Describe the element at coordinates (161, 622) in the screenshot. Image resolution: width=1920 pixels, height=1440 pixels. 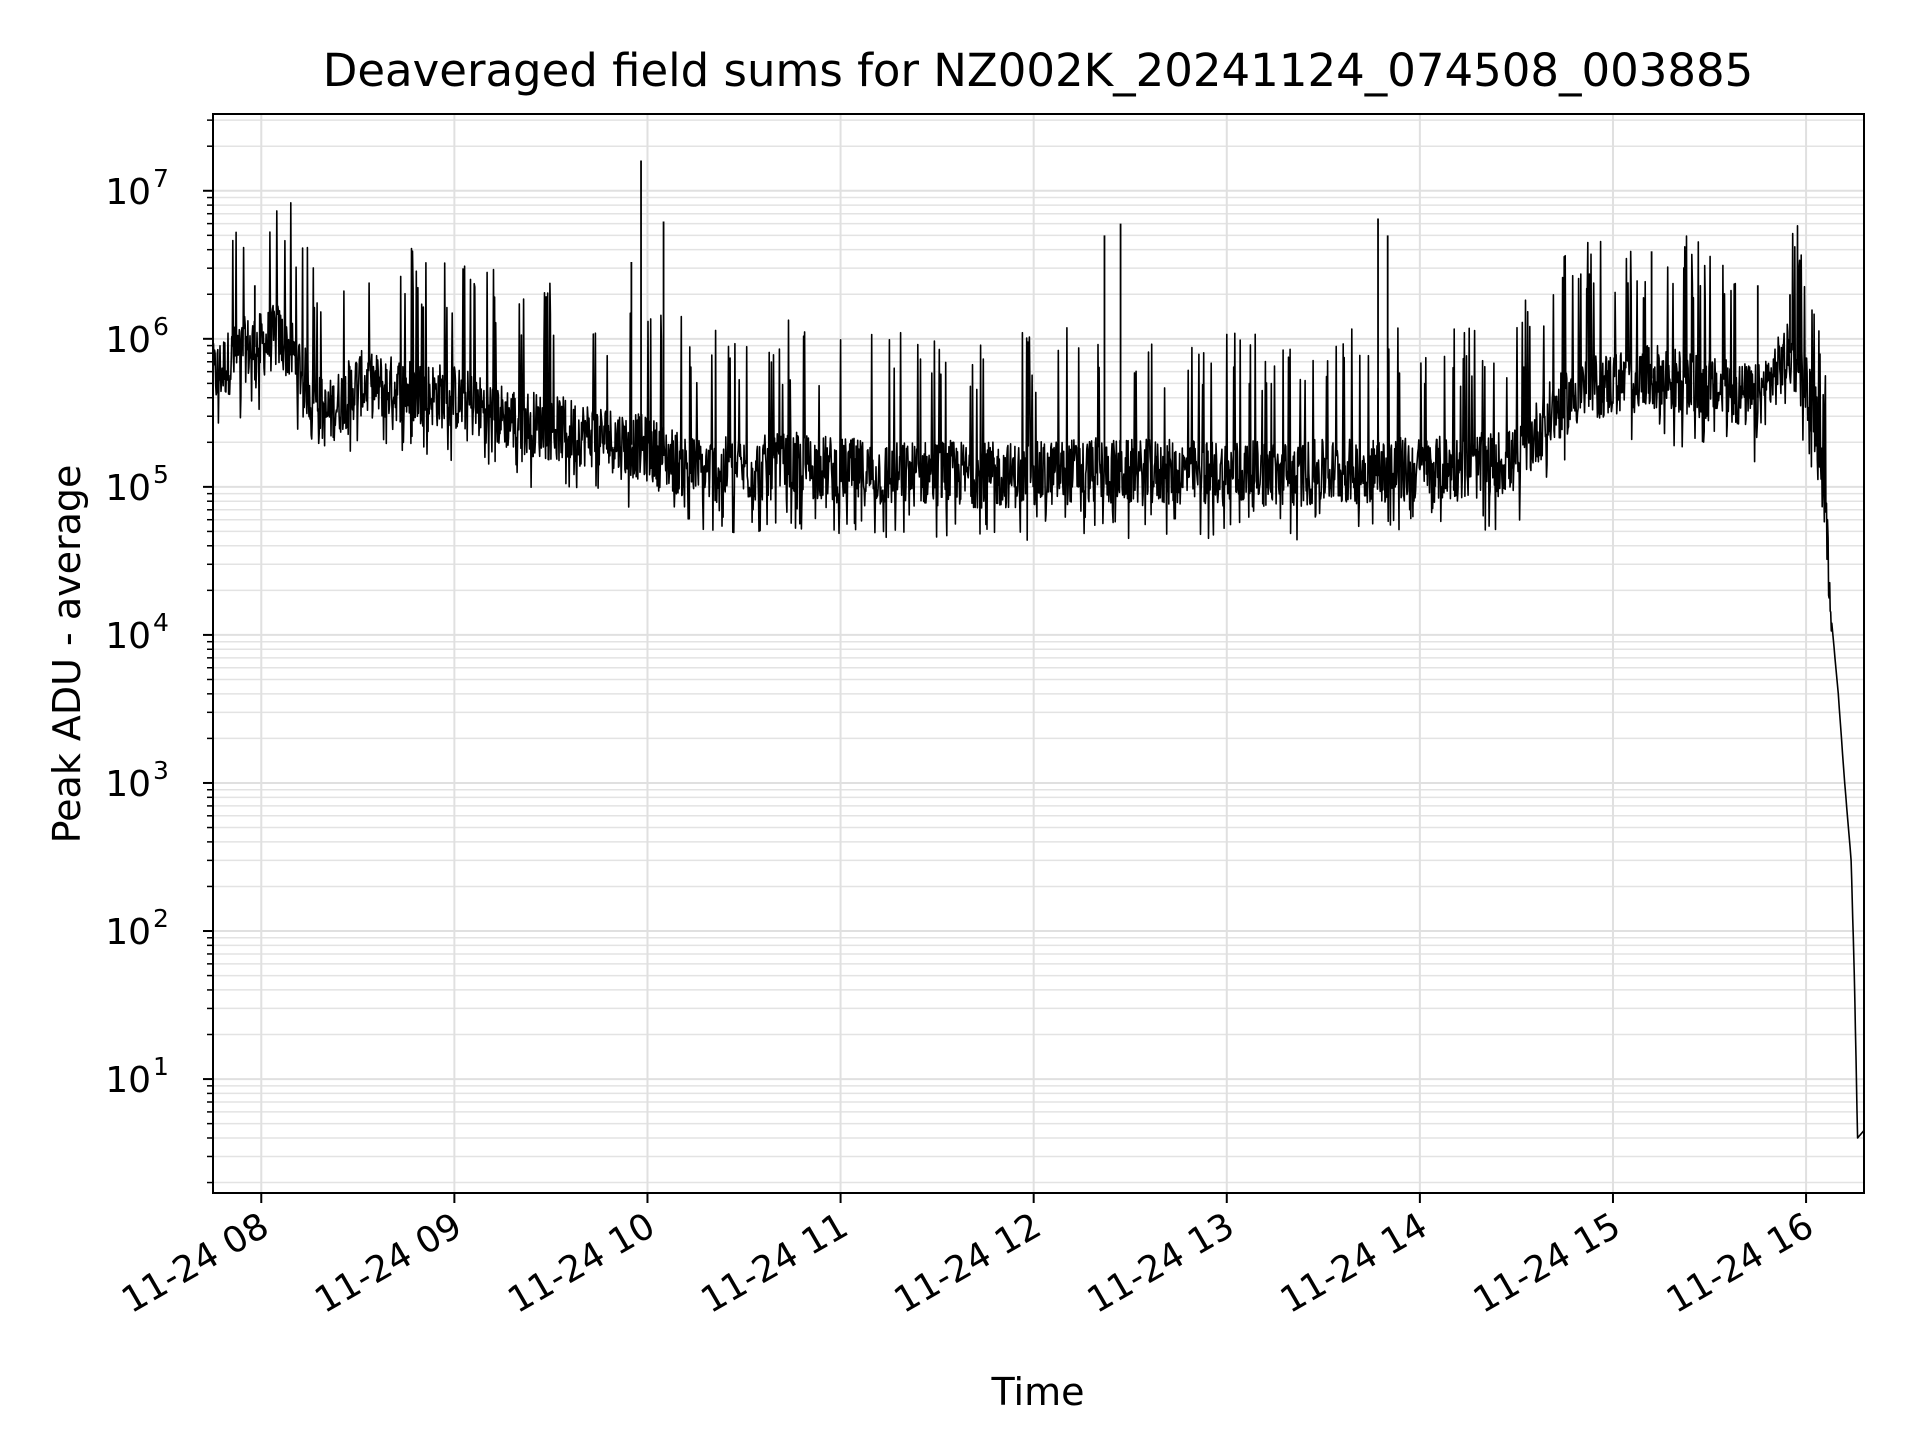
I see `y-tick-exponent: 4` at that location.